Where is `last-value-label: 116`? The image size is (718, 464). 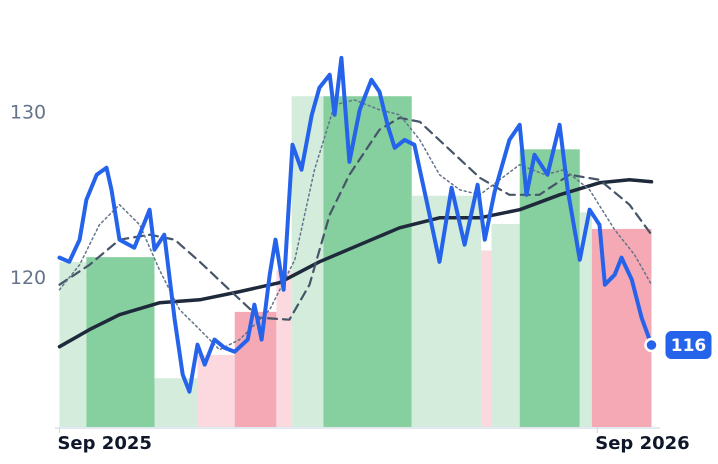 last-value-label: 116 is located at coordinates (689, 346).